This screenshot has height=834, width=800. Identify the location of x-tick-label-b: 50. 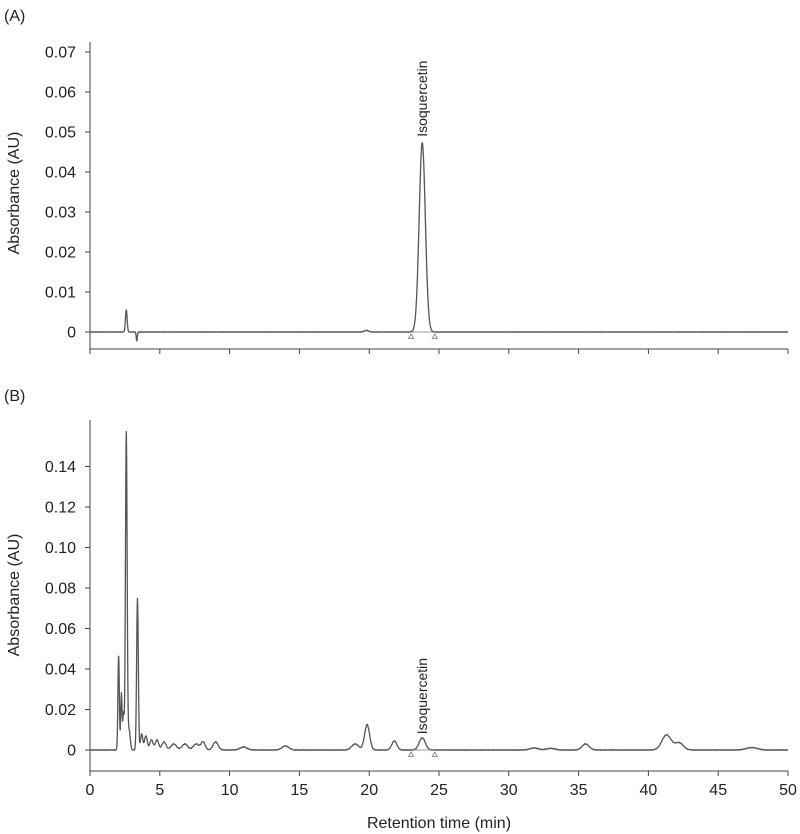
(788, 790).